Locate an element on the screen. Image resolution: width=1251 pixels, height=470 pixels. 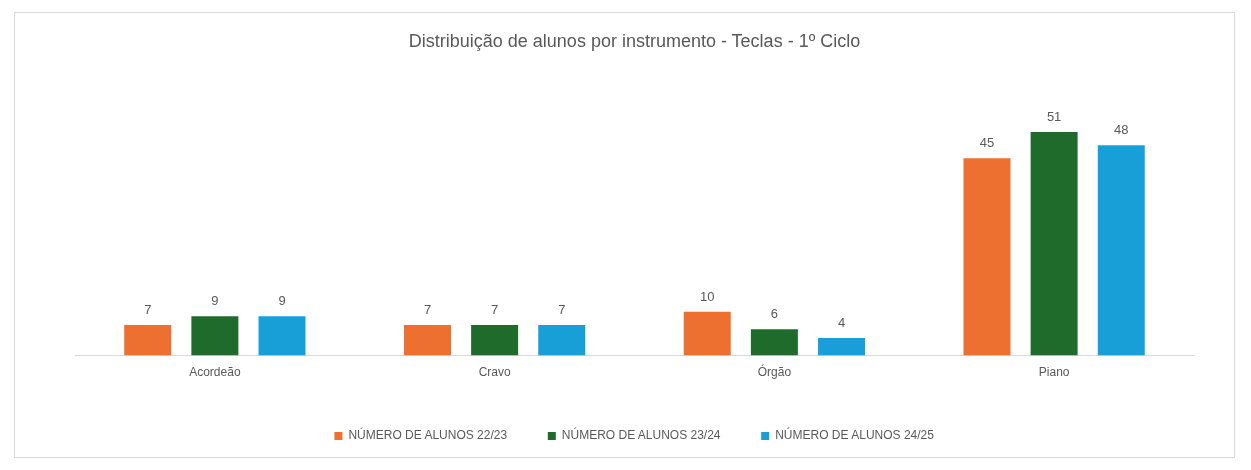
data-label: 10 is located at coordinates (707, 296).